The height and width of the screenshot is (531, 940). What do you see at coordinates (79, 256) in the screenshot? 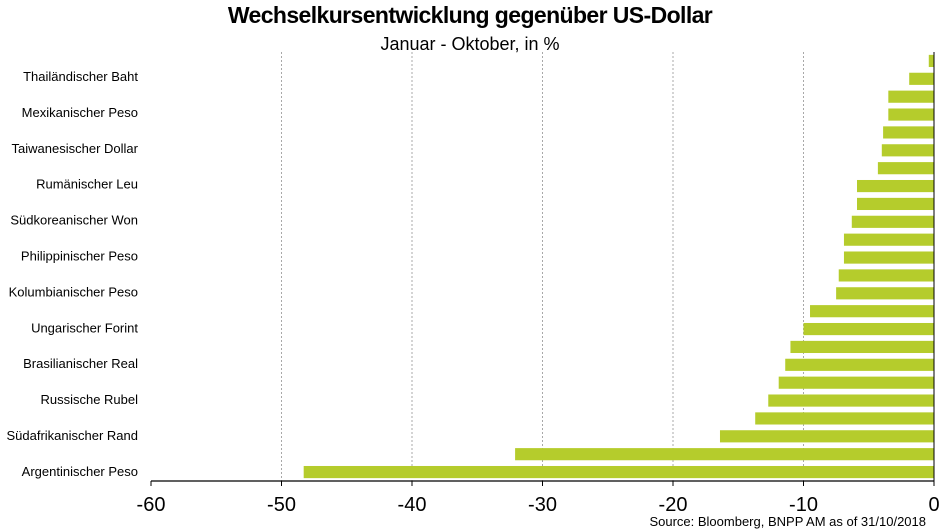
I see `category-label: Philippinischer Peso` at bounding box center [79, 256].